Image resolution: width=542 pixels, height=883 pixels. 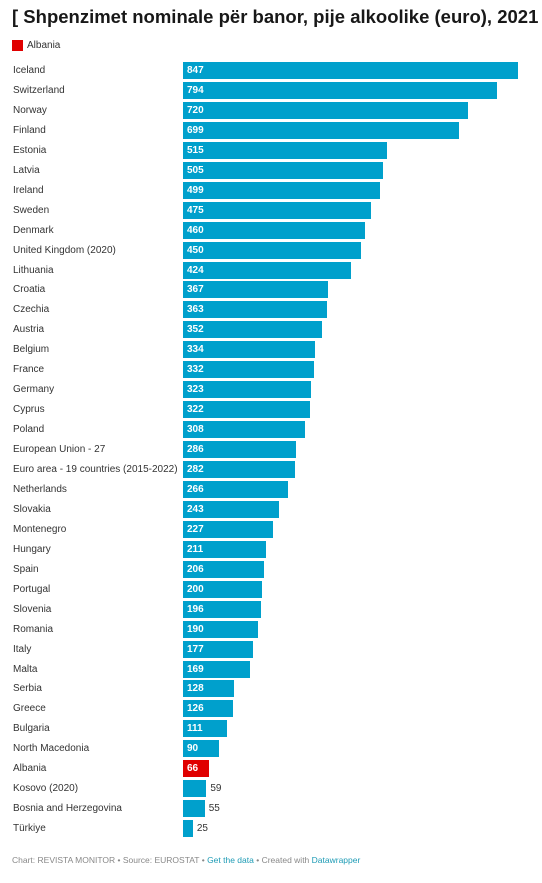 I want to click on bar-row-united-kingdom-2020: United Kingdom (2020) 450, so click(x=271, y=251).